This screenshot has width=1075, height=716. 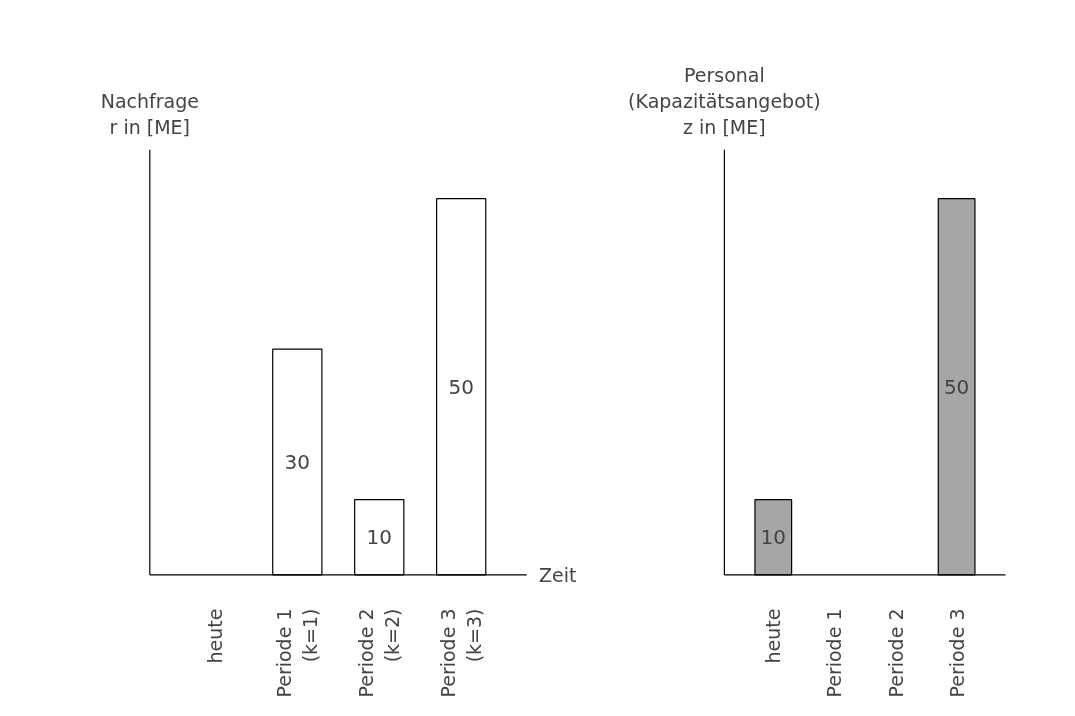 What do you see at coordinates (834, 653) in the screenshot?
I see `x-tick-label: Periode 1` at bounding box center [834, 653].